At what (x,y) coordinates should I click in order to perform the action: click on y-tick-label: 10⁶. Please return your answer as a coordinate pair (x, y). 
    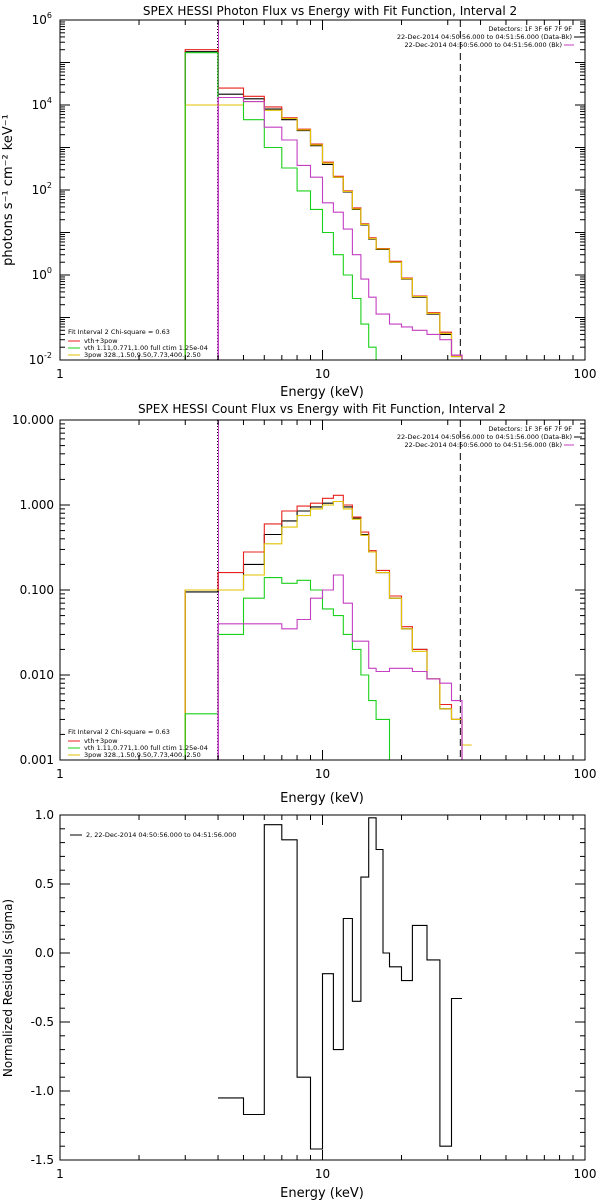
    Looking at the image, I should click on (42, 19).